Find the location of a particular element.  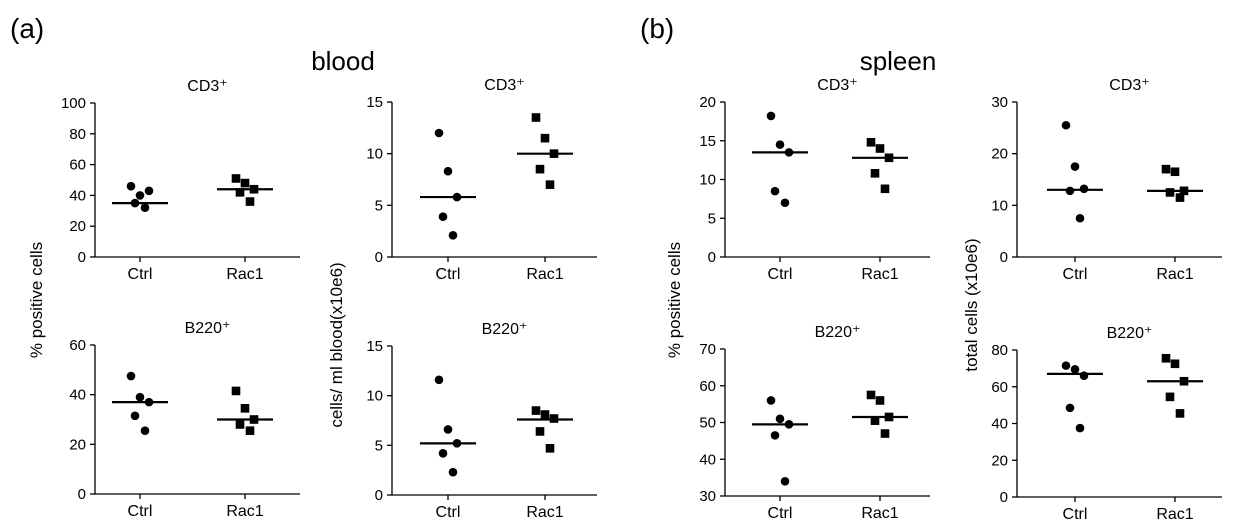

y-axis-label-spleen-pct: % positive cells is located at coordinates (674, 300).